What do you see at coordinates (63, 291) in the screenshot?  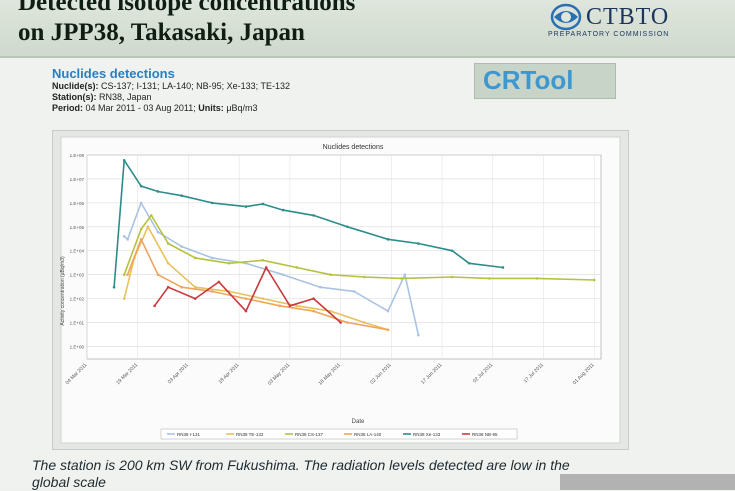 I see `y-axis-label: Activity concentration (μBq/m3)` at bounding box center [63, 291].